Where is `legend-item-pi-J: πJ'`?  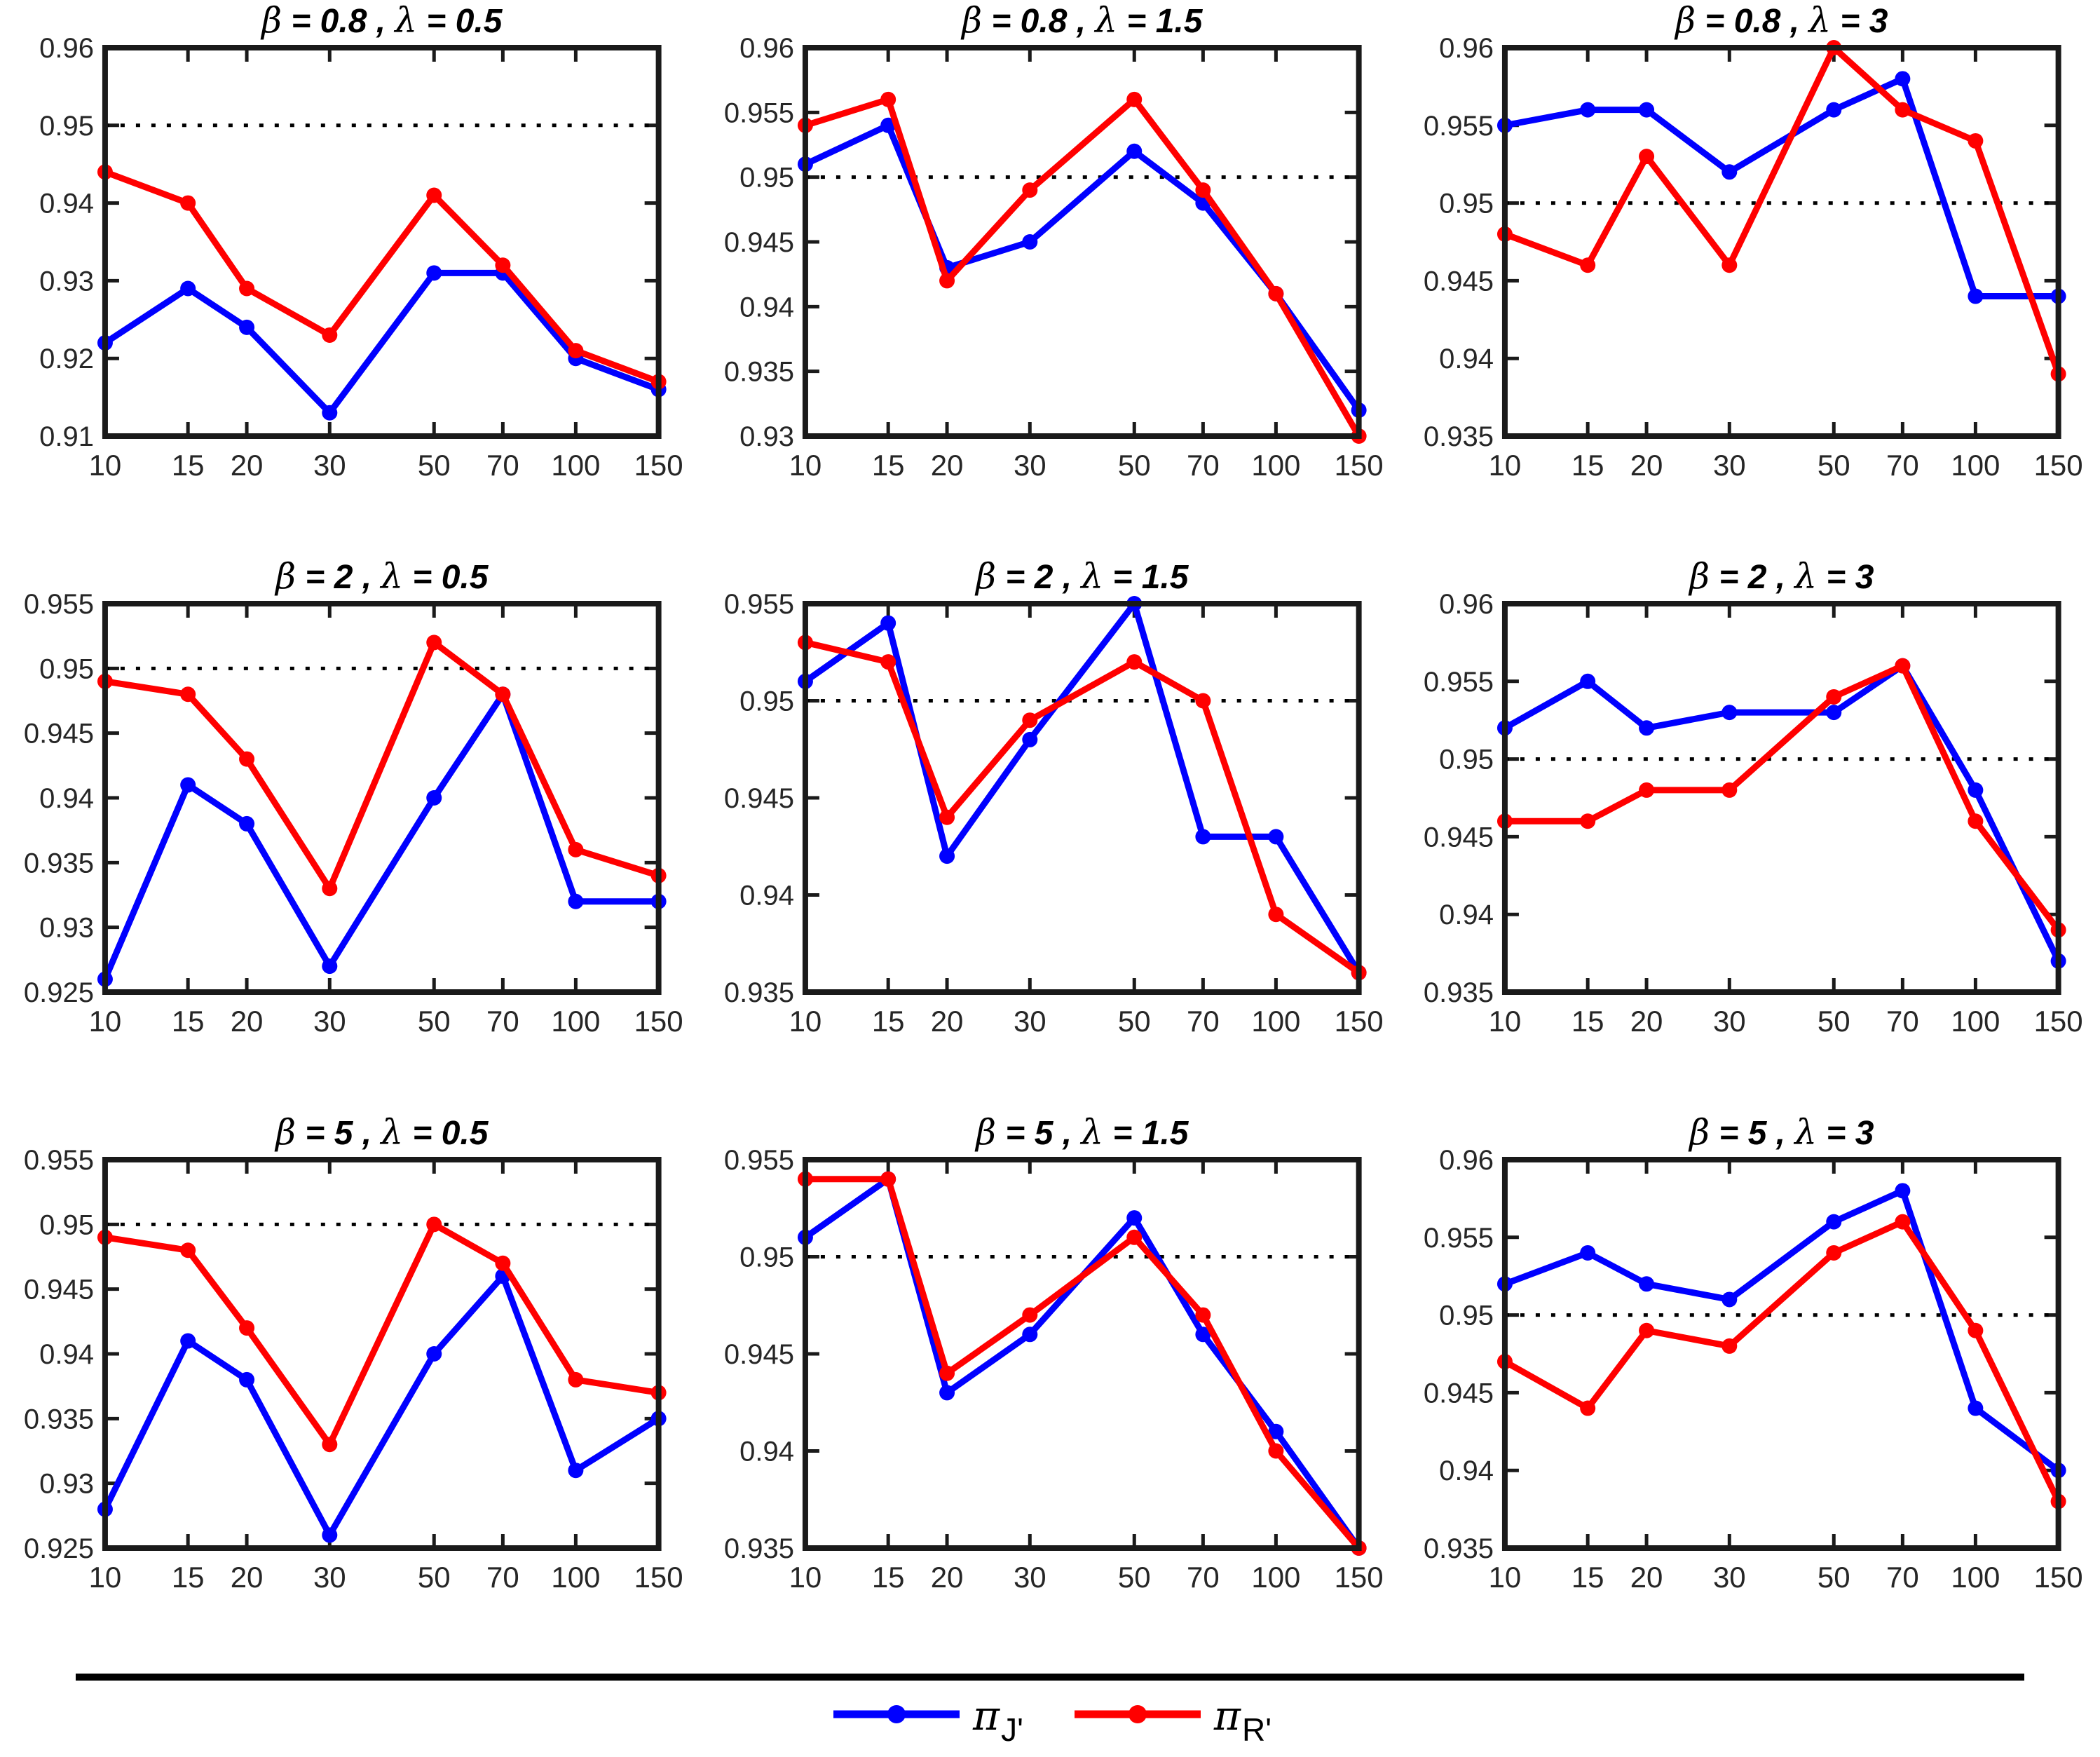
legend-item-pi-J: πJ' is located at coordinates (927, 1720).